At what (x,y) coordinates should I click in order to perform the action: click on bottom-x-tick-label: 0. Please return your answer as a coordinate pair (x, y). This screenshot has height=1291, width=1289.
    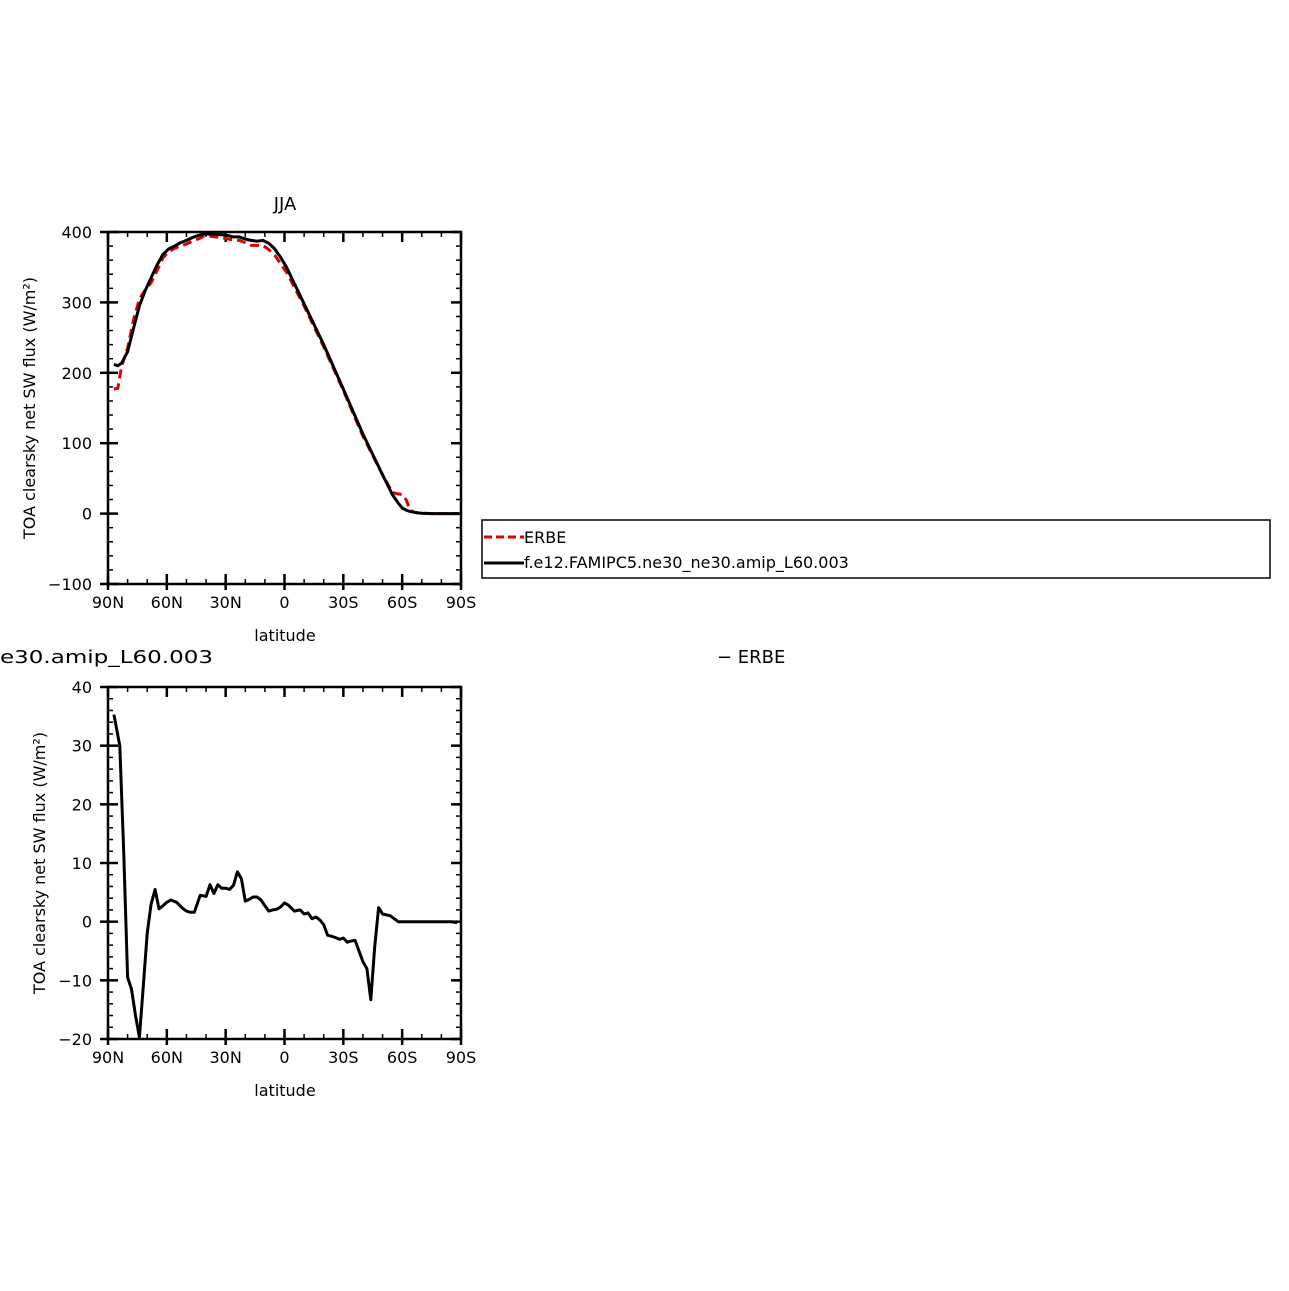
    Looking at the image, I should click on (284, 1057).